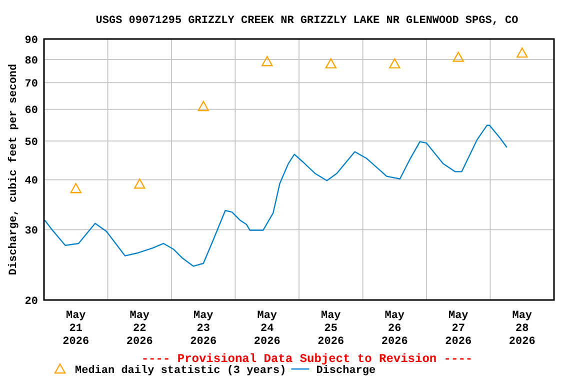 This screenshot has width=576, height=384. I want to click on x-tick-label: May 28 2026, so click(522, 329).